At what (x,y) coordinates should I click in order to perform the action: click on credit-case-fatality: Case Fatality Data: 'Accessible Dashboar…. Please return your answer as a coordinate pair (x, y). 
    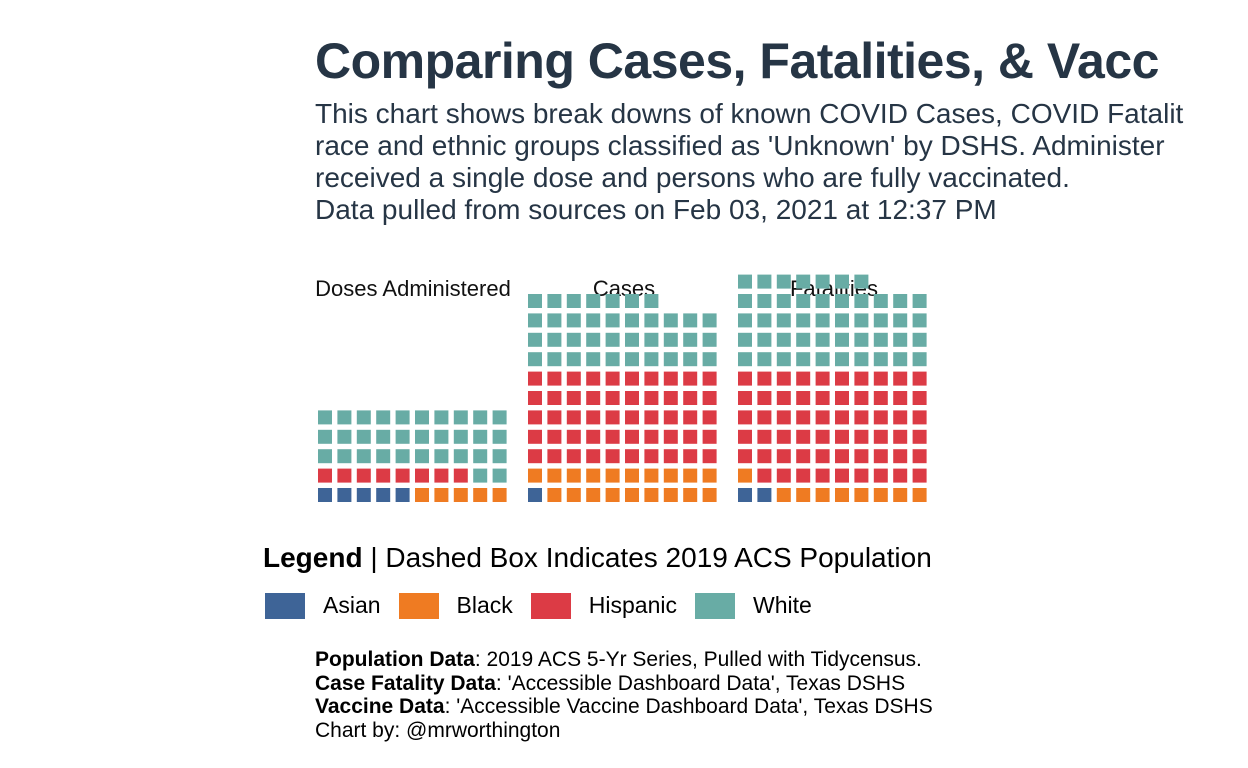
    Looking at the image, I should click on (624, 684).